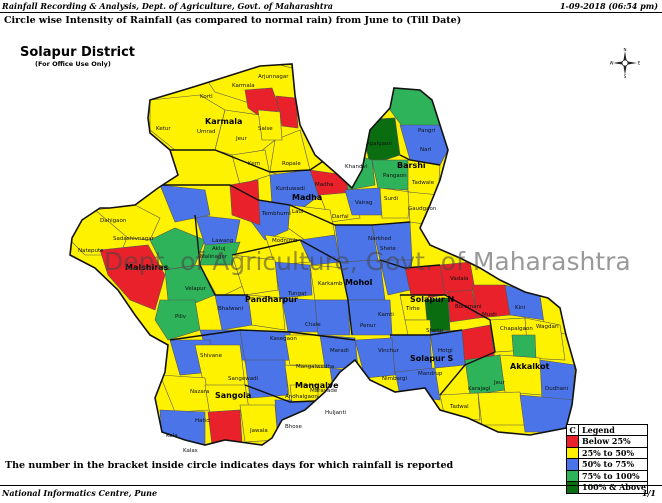  I want to click on circle-label: Darfal, so click(340, 217).